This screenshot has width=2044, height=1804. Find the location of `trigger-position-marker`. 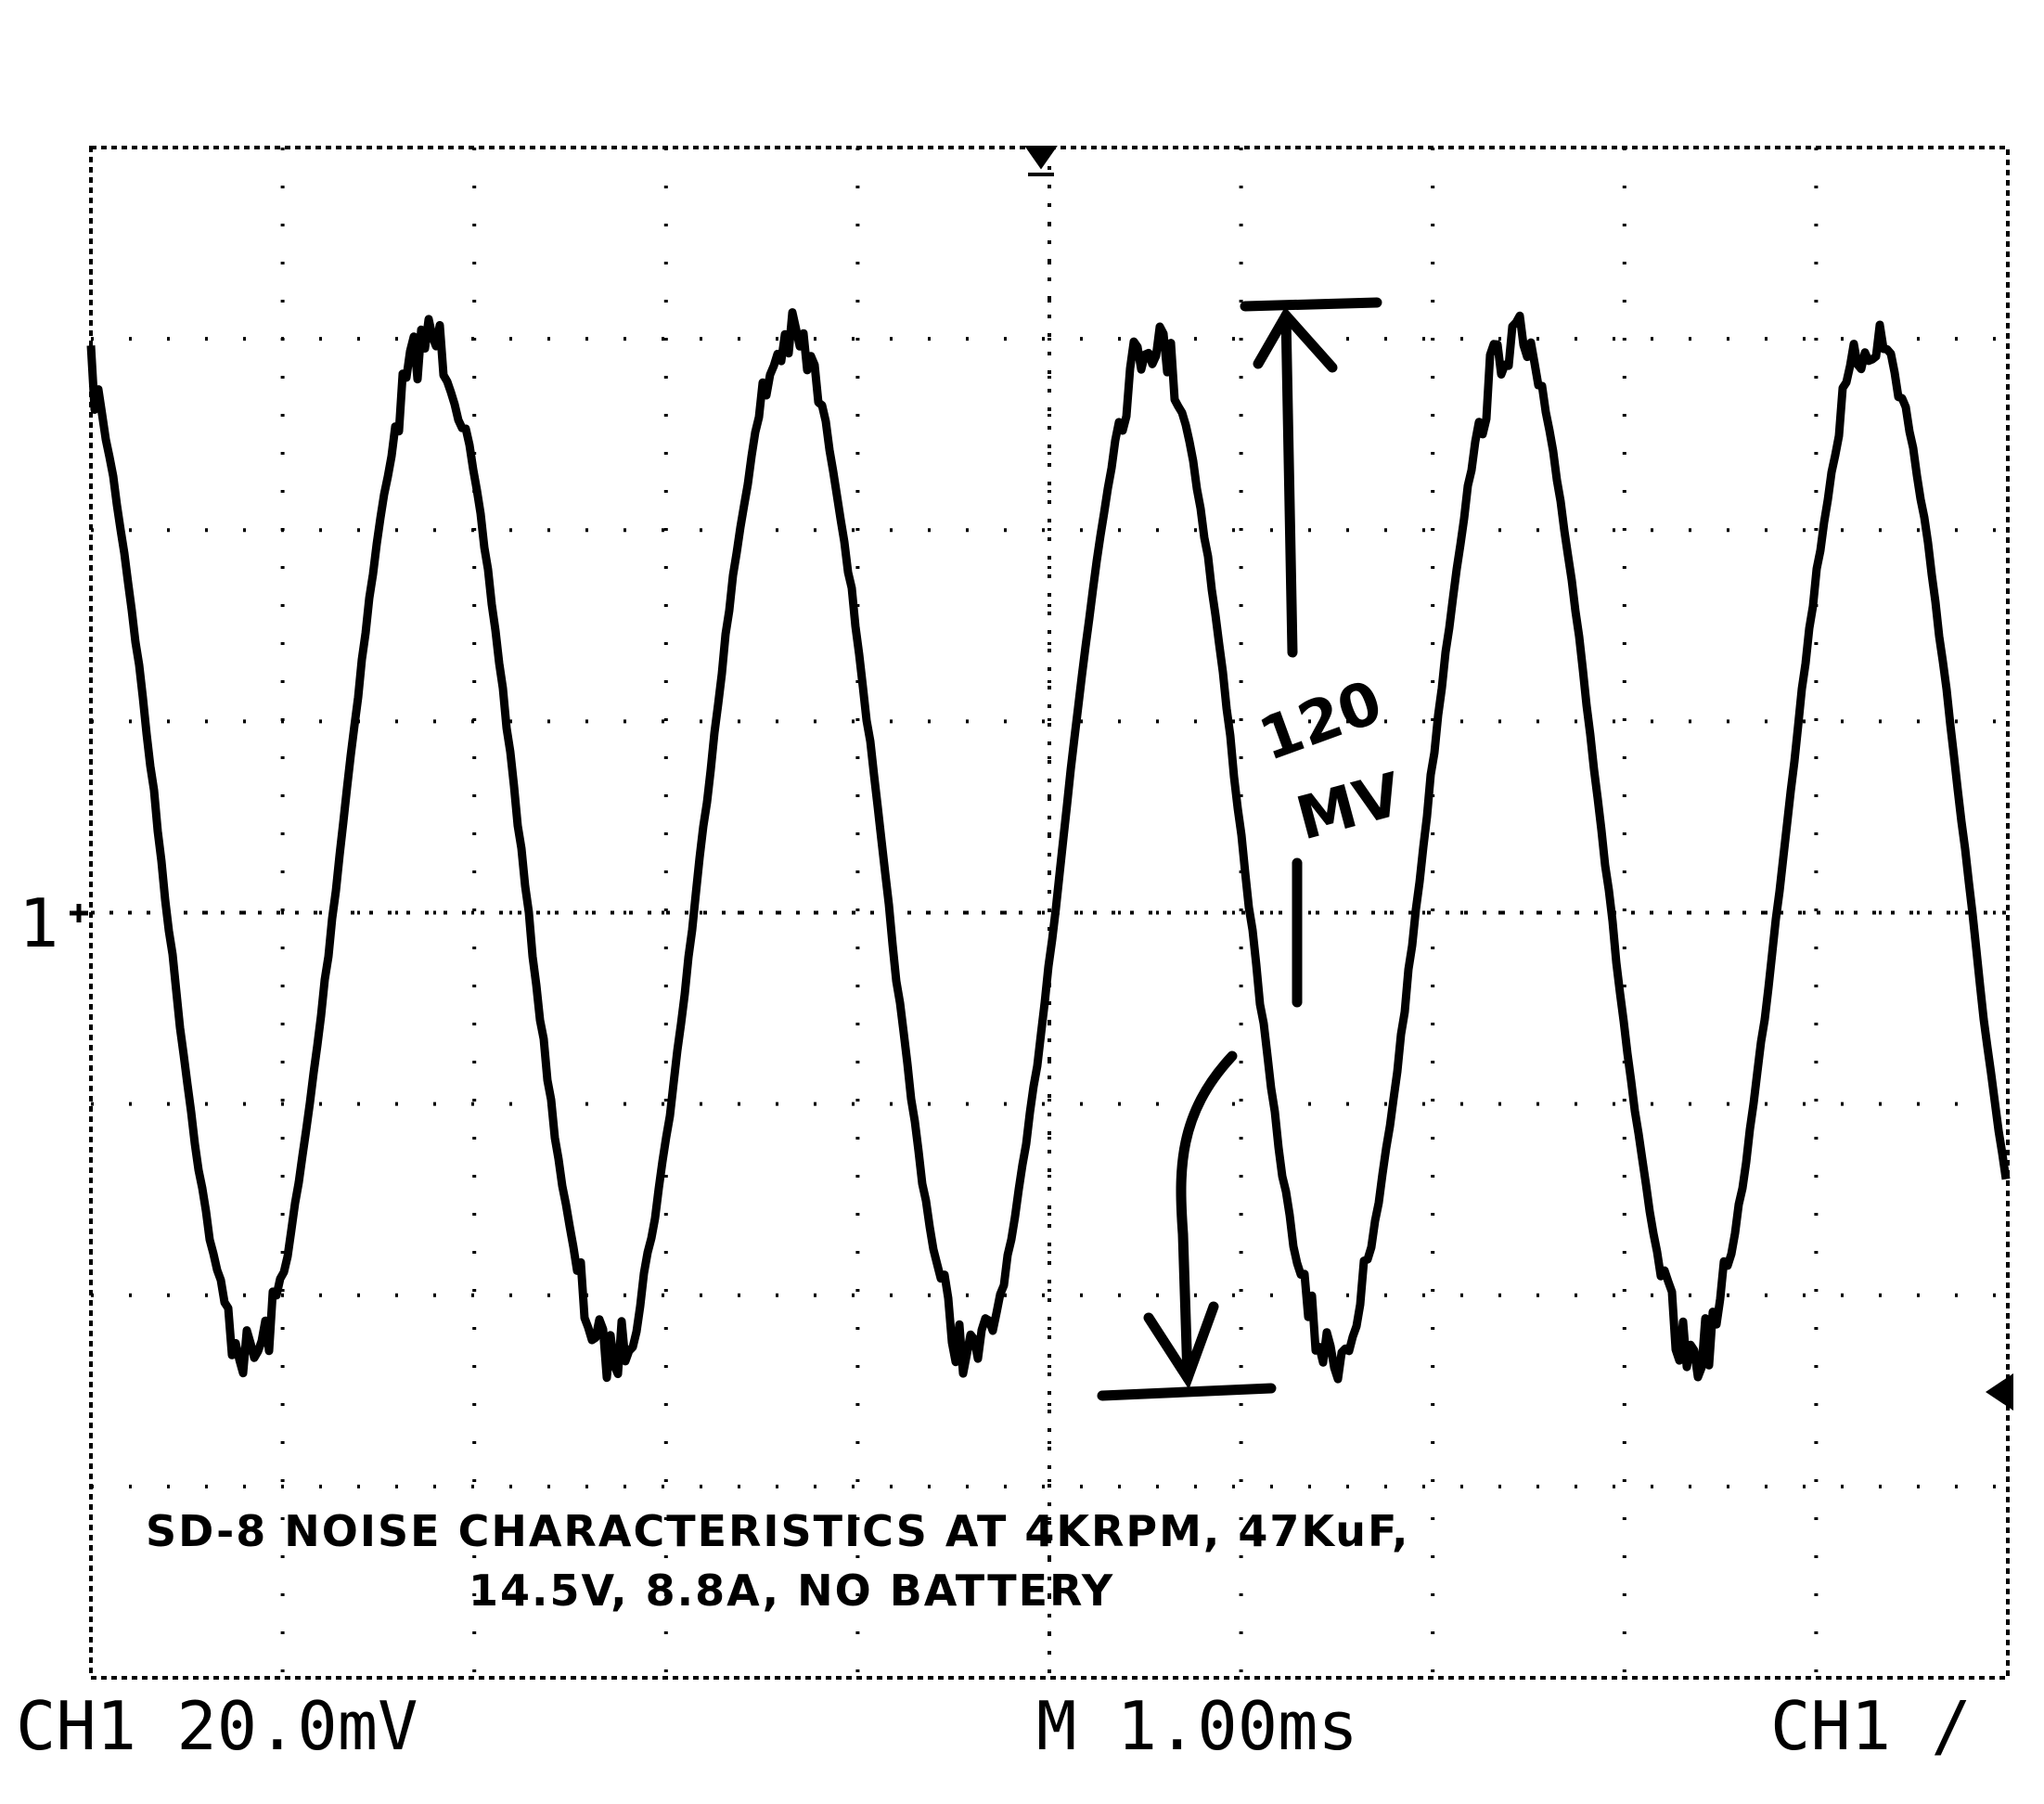

trigger-position-marker is located at coordinates (1041, 161).